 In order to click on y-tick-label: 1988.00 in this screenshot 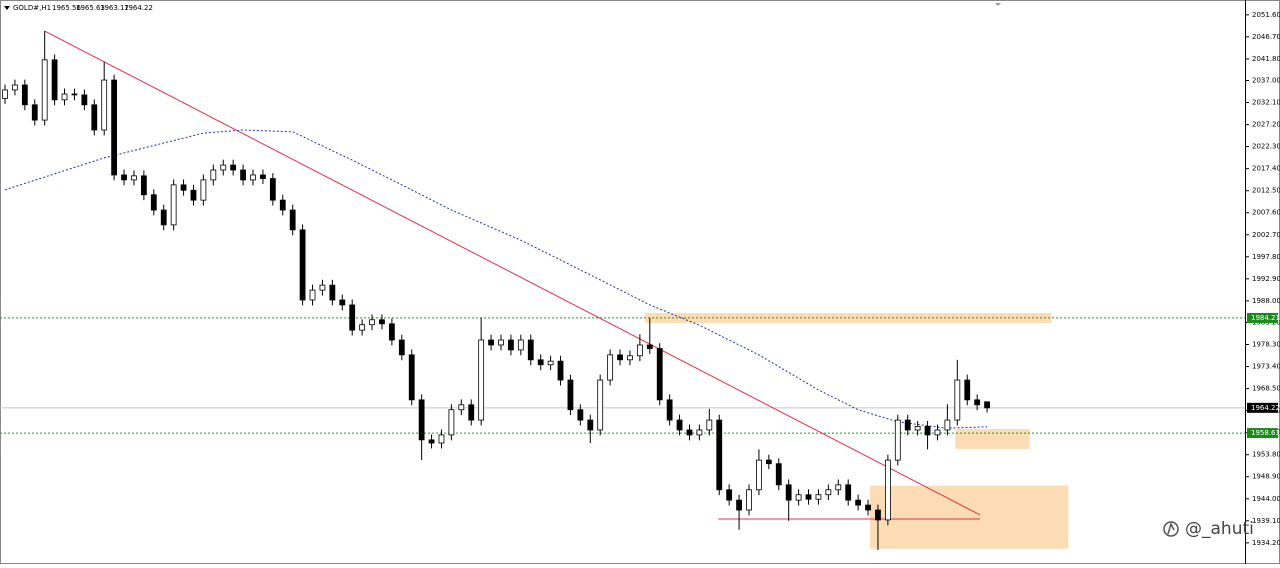, I will do `click(1266, 301)`.